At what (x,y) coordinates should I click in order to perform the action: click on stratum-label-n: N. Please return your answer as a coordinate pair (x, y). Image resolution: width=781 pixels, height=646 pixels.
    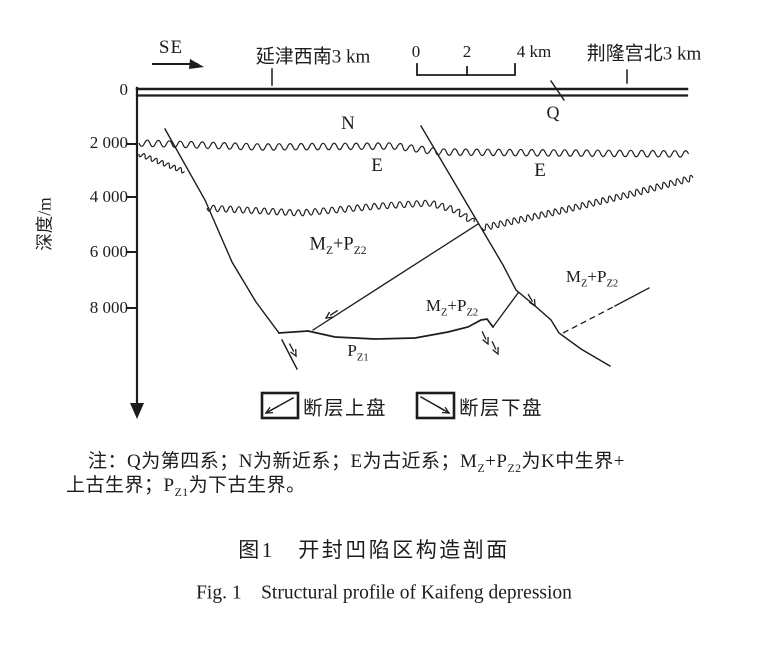
    Looking at the image, I should click on (348, 123).